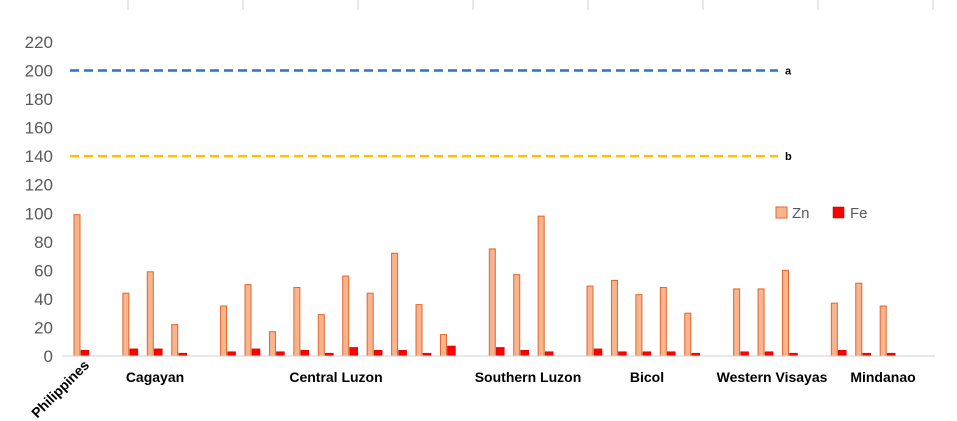 Image resolution: width=957 pixels, height=421 pixels. What do you see at coordinates (43, 270) in the screenshot?
I see `y-tick-label: 60` at bounding box center [43, 270].